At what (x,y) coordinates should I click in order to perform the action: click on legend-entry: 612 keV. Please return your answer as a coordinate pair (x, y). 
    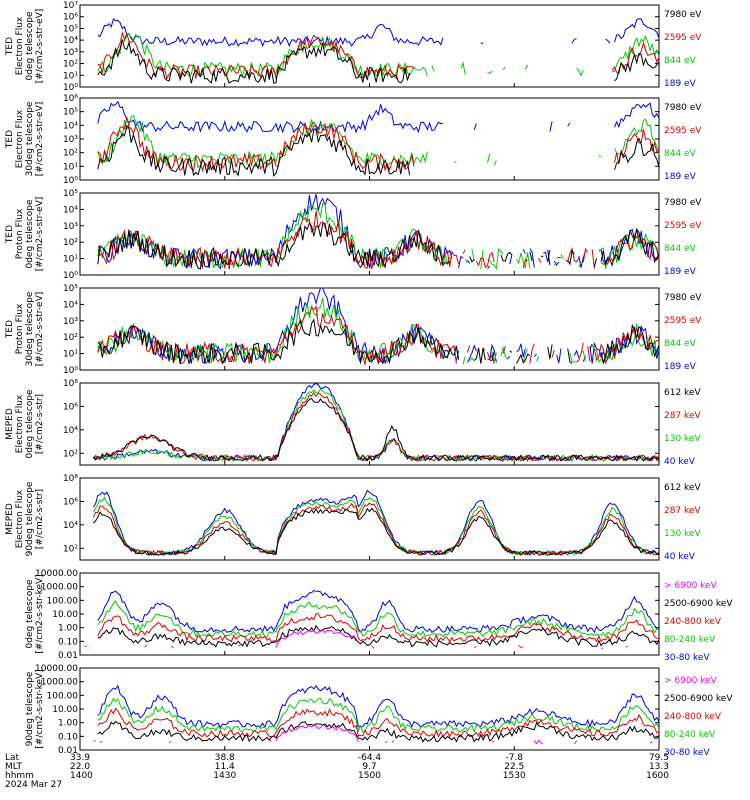
    Looking at the image, I should click on (682, 393).